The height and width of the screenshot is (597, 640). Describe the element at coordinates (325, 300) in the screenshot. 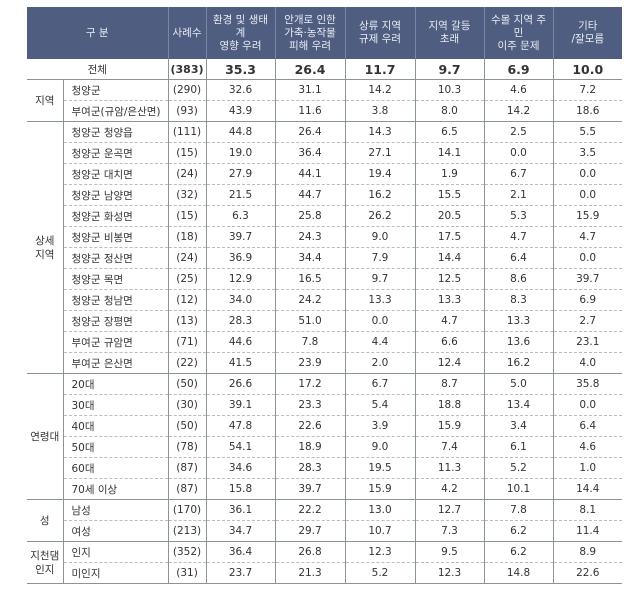

I see `table-row: 청양군 청남면 (12) 34.0 24.2 13.3 13.3 8.3 6.9` at that location.